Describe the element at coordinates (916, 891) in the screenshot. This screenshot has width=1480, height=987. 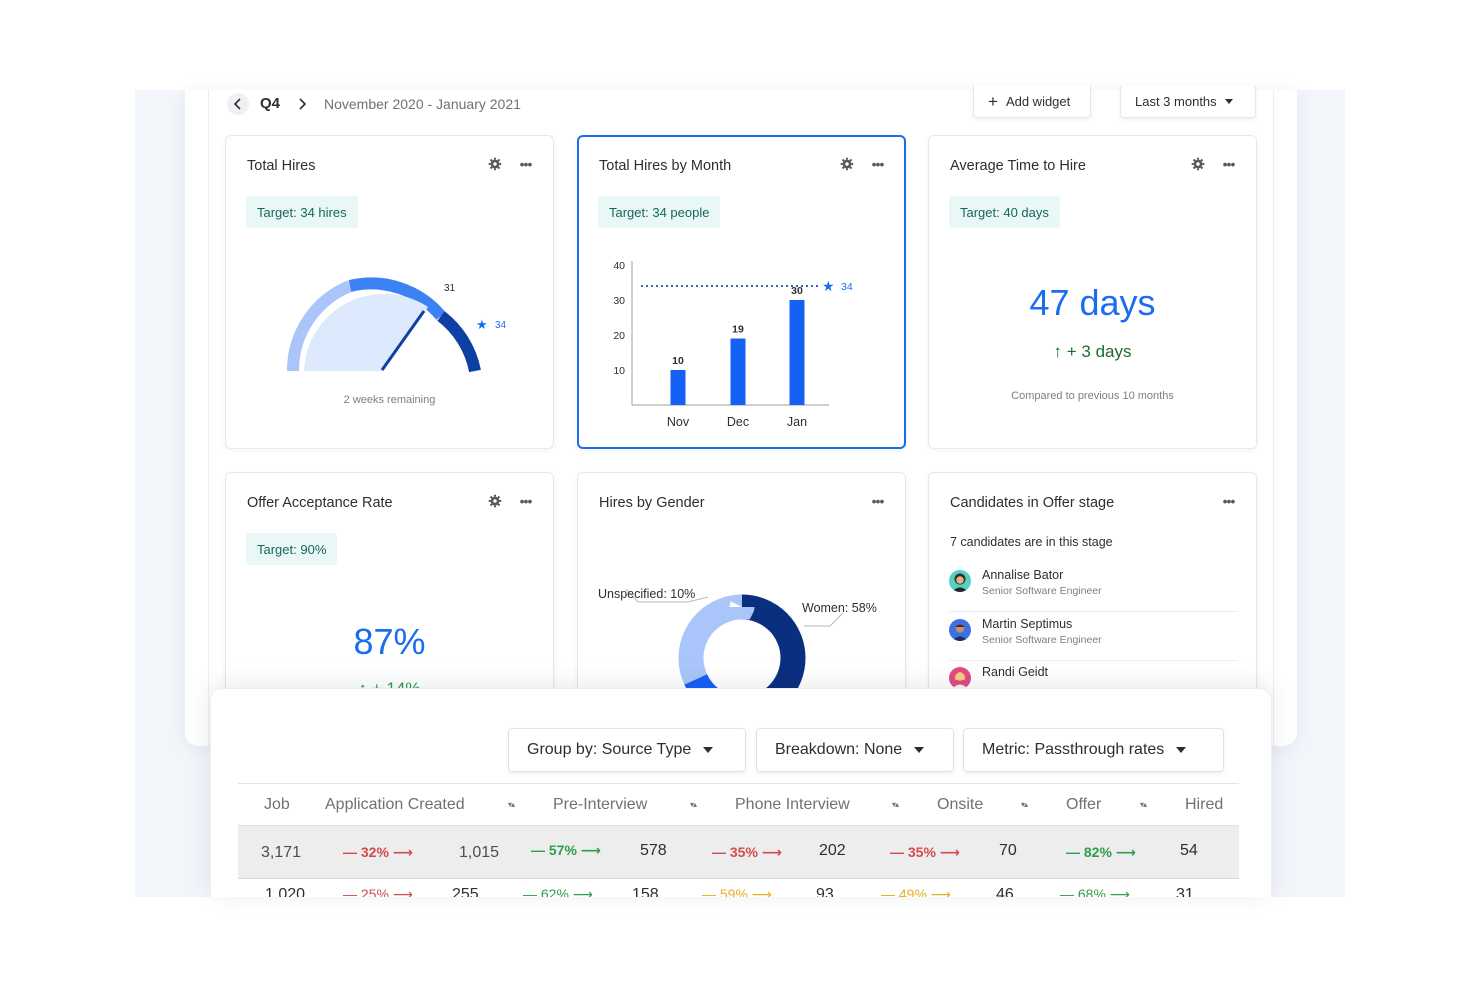
I see `passthrough-rate: — 49% ⟶` at that location.